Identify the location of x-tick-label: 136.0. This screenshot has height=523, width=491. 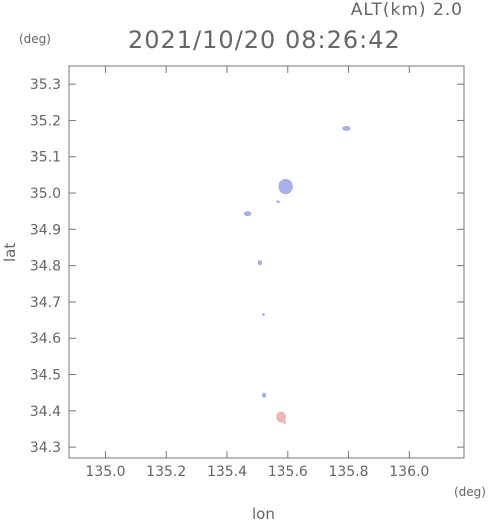
(409, 472).